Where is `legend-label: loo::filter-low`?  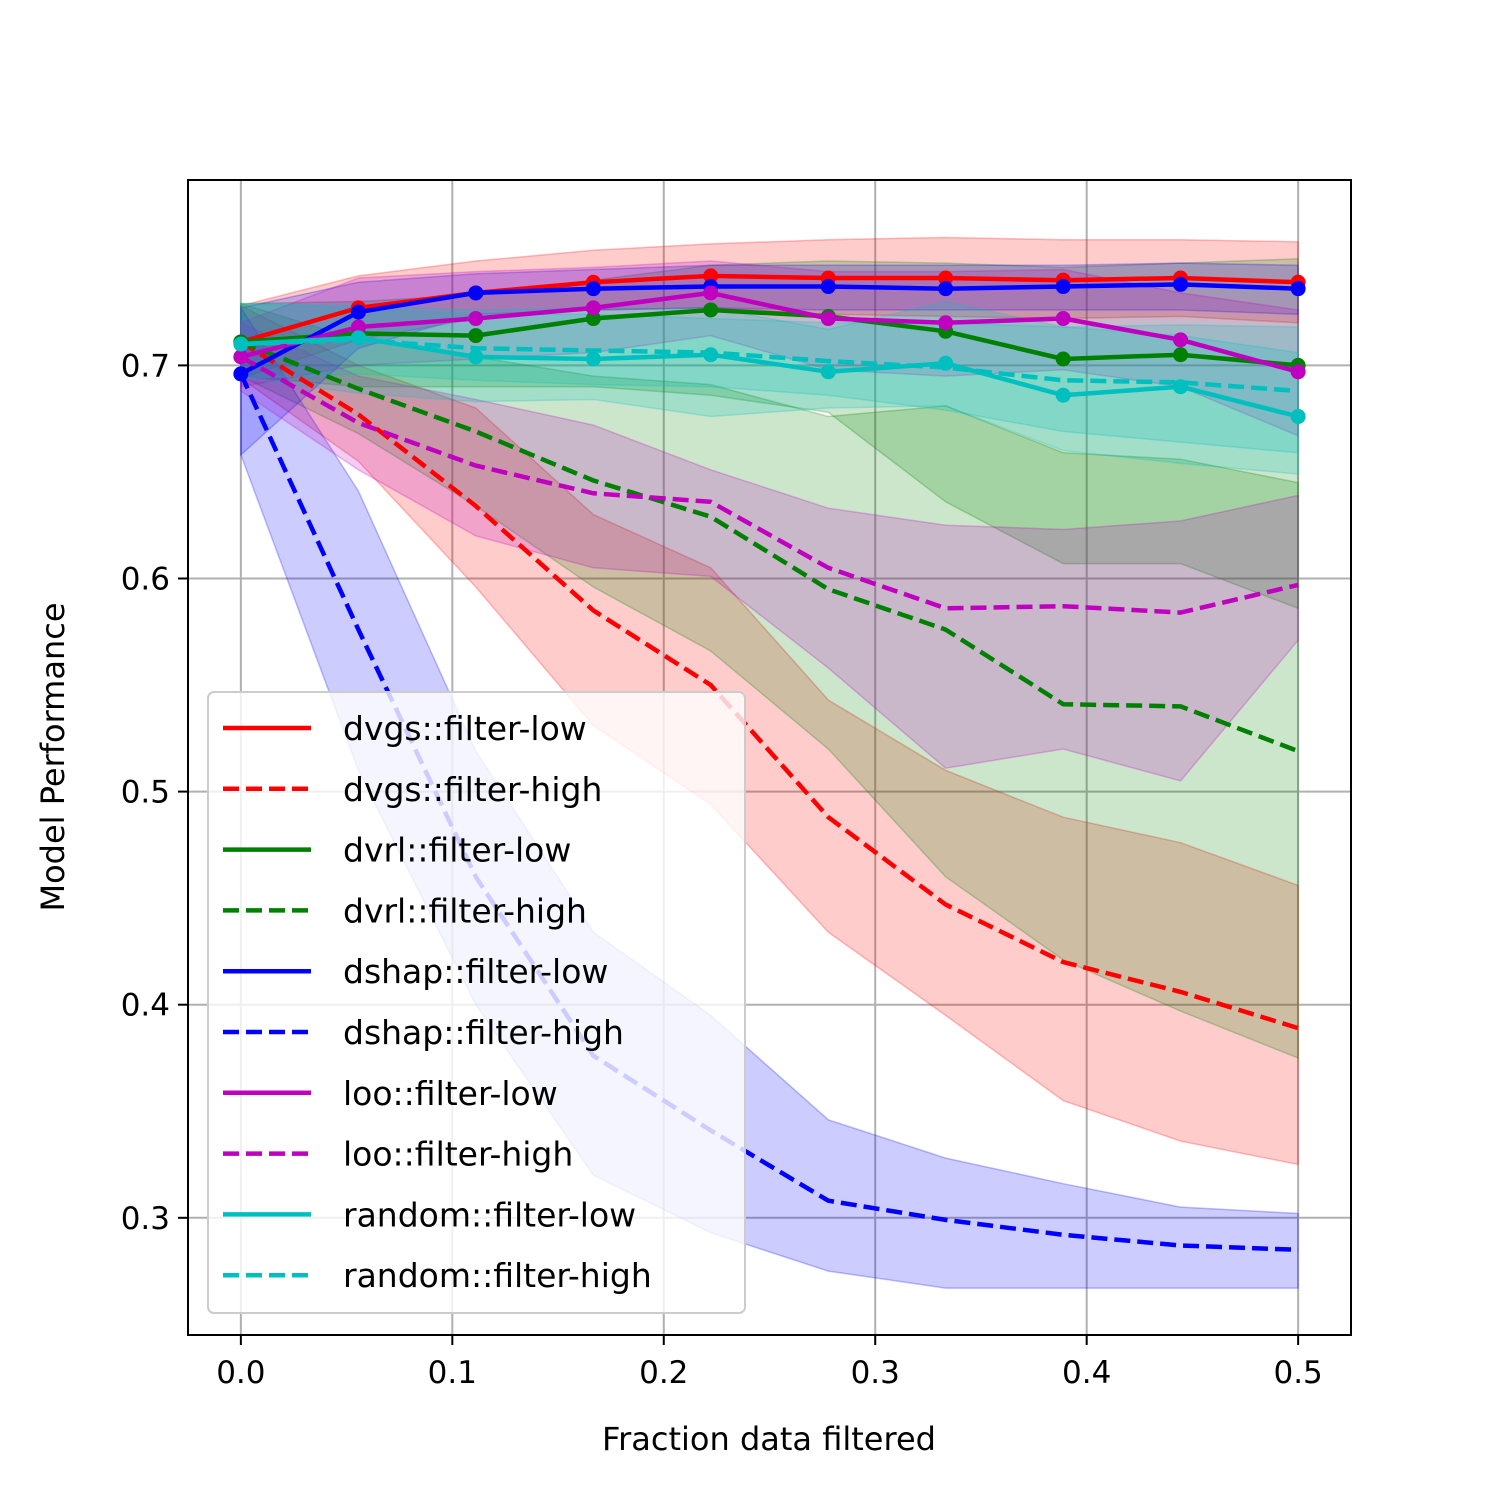
legend-label: loo::filter-low is located at coordinates (450, 1093).